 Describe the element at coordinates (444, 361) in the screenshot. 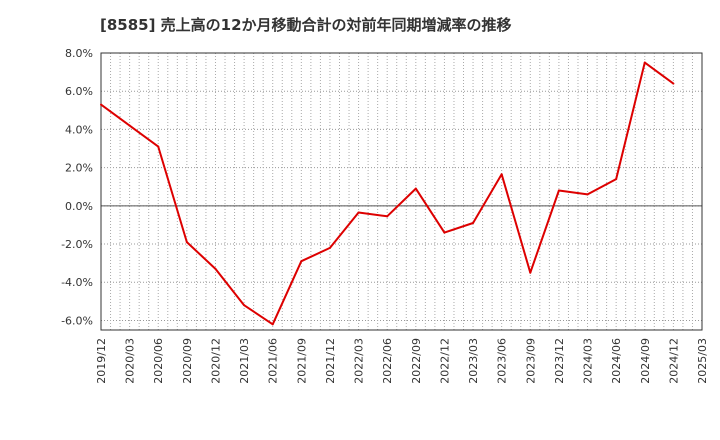

I see `x-tick-label: 2022/12` at that location.